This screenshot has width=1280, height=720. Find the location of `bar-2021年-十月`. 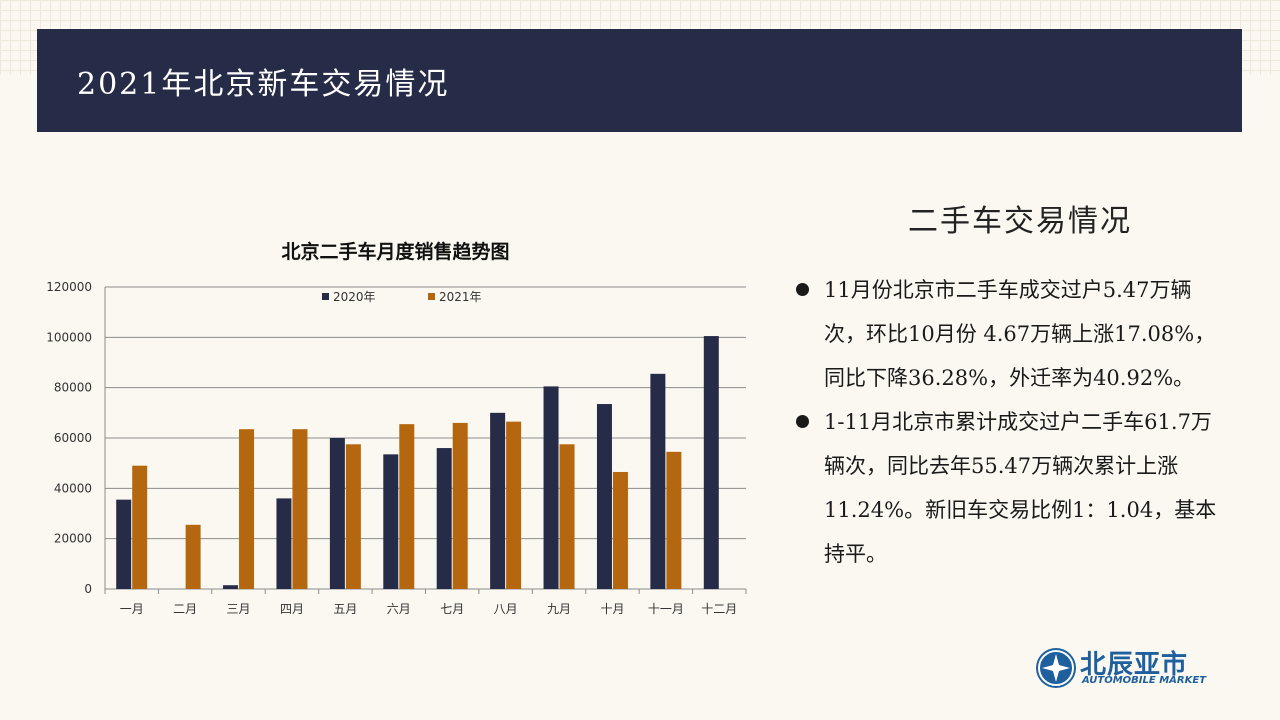

bar-2021年-十月 is located at coordinates (620, 530).